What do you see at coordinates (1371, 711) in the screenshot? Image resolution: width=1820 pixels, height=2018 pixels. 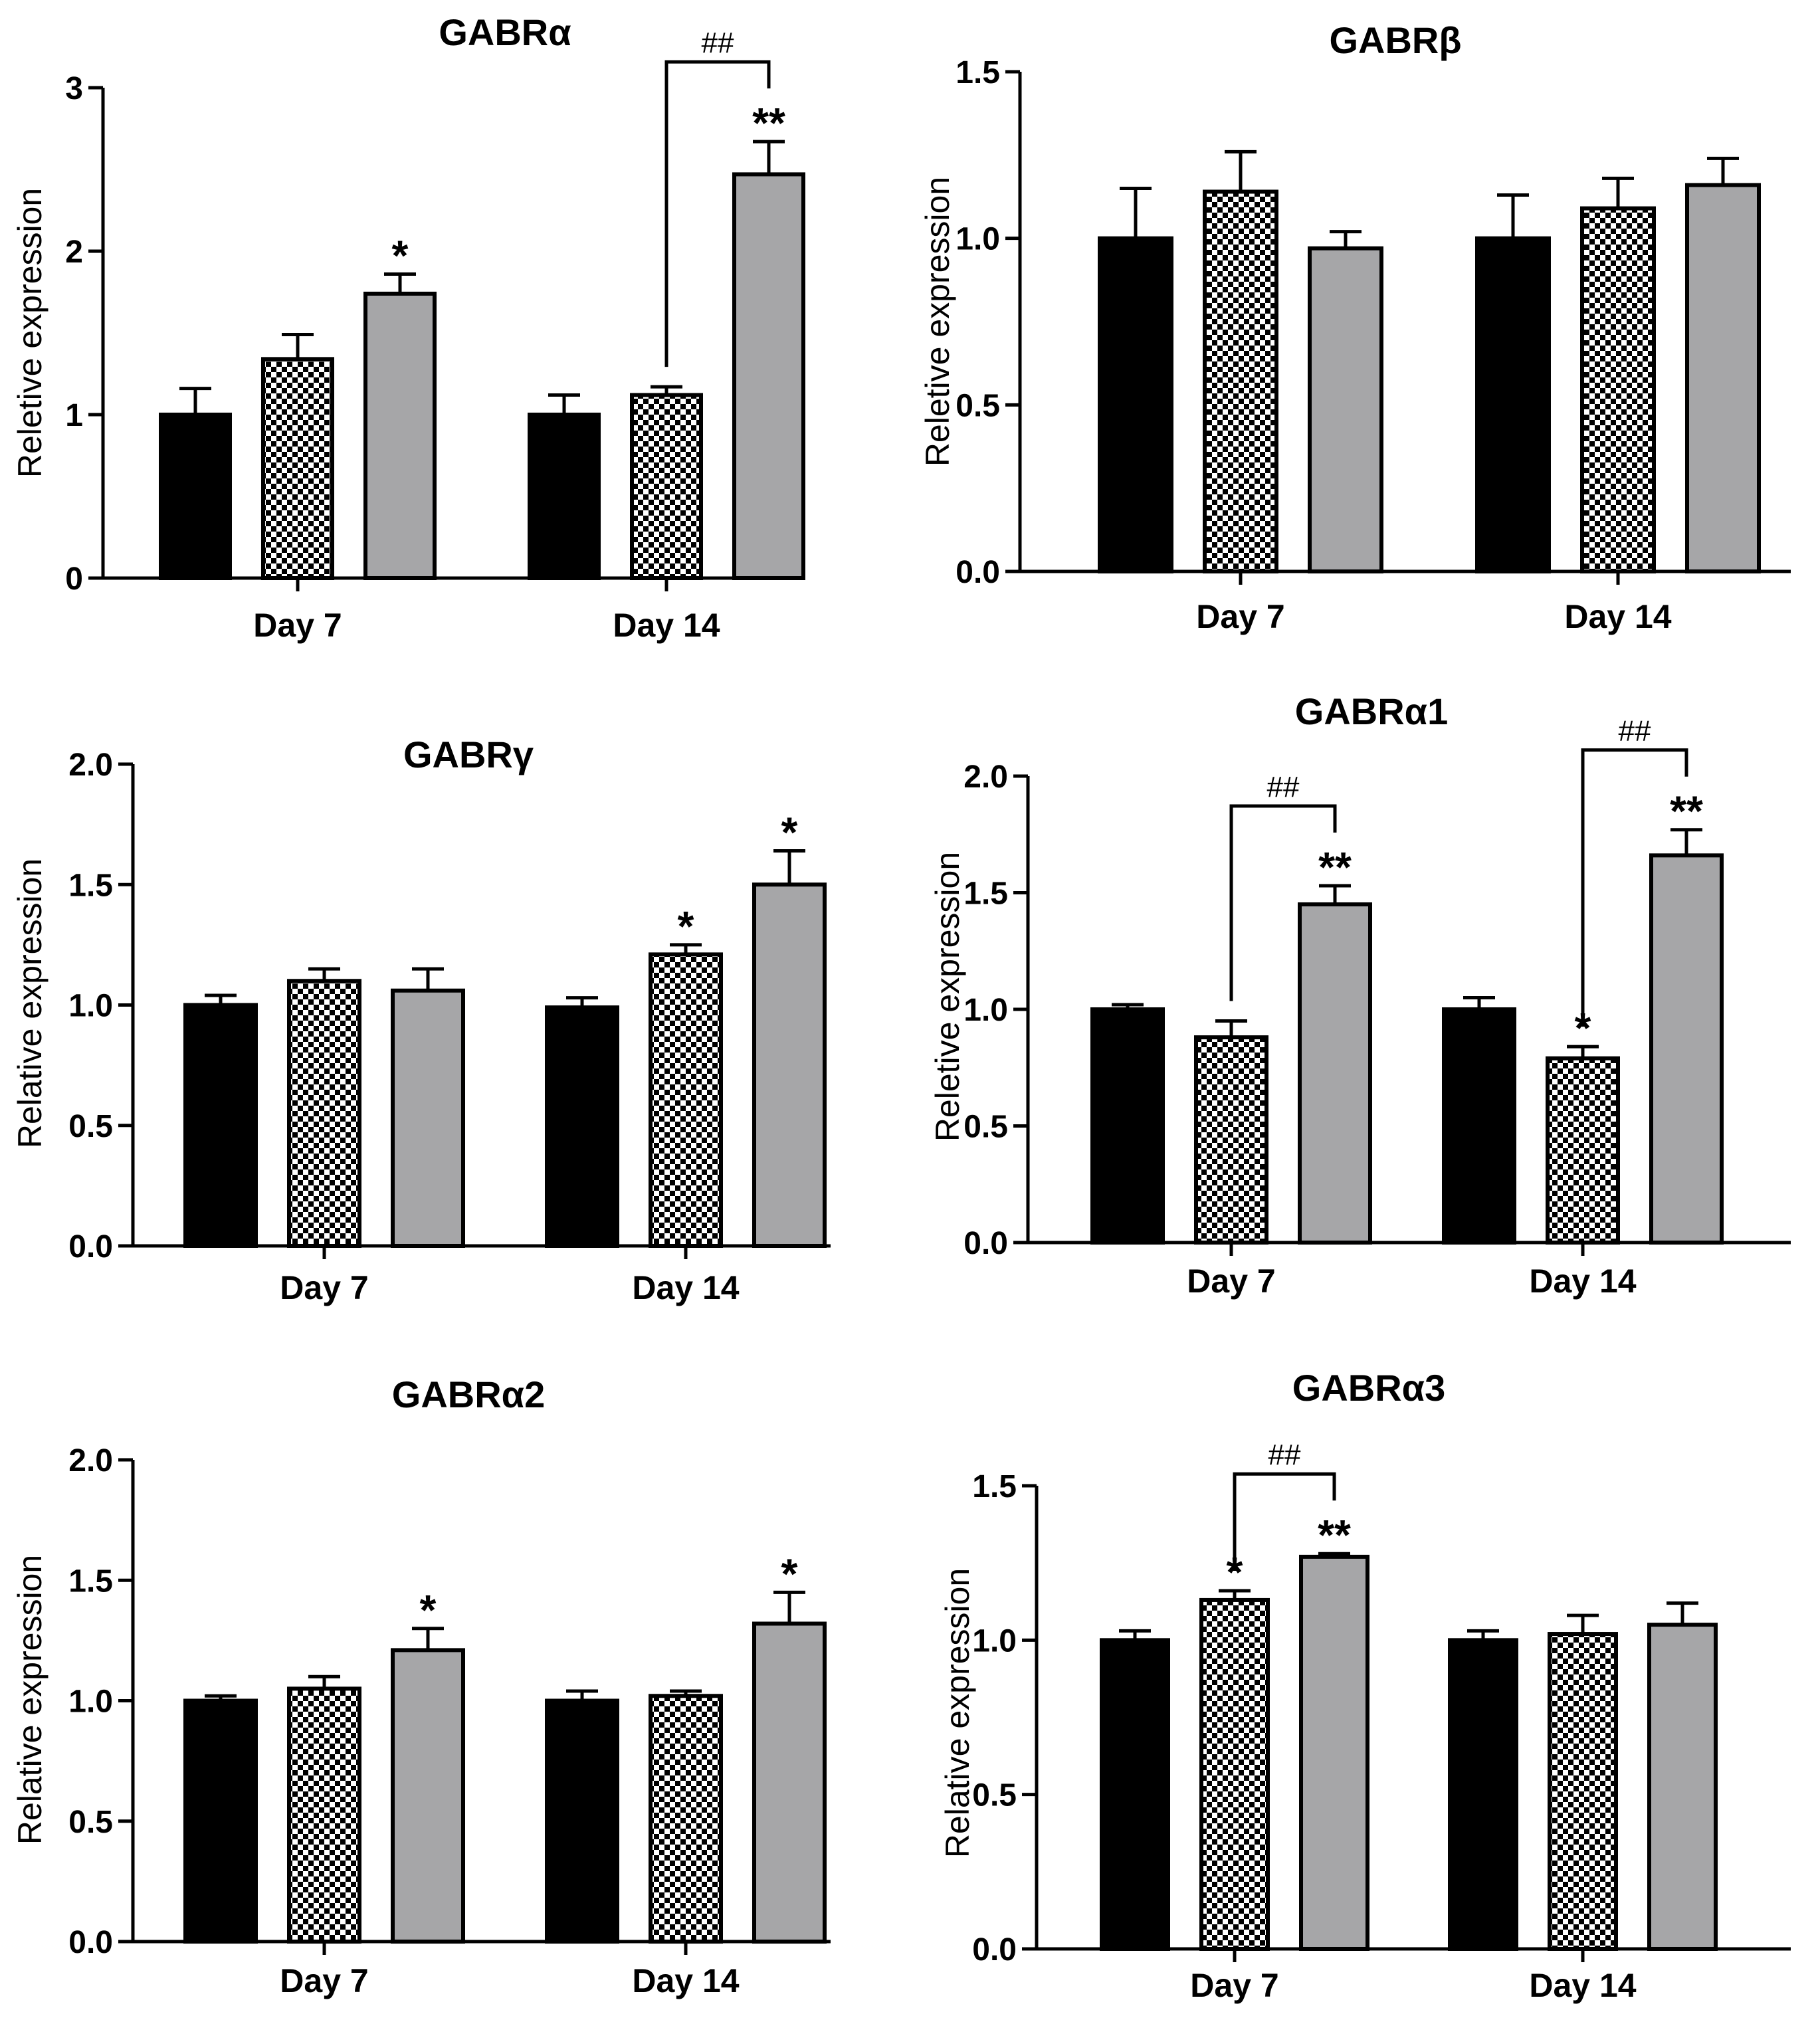 I see `chart-title: GABRα1` at bounding box center [1371, 711].